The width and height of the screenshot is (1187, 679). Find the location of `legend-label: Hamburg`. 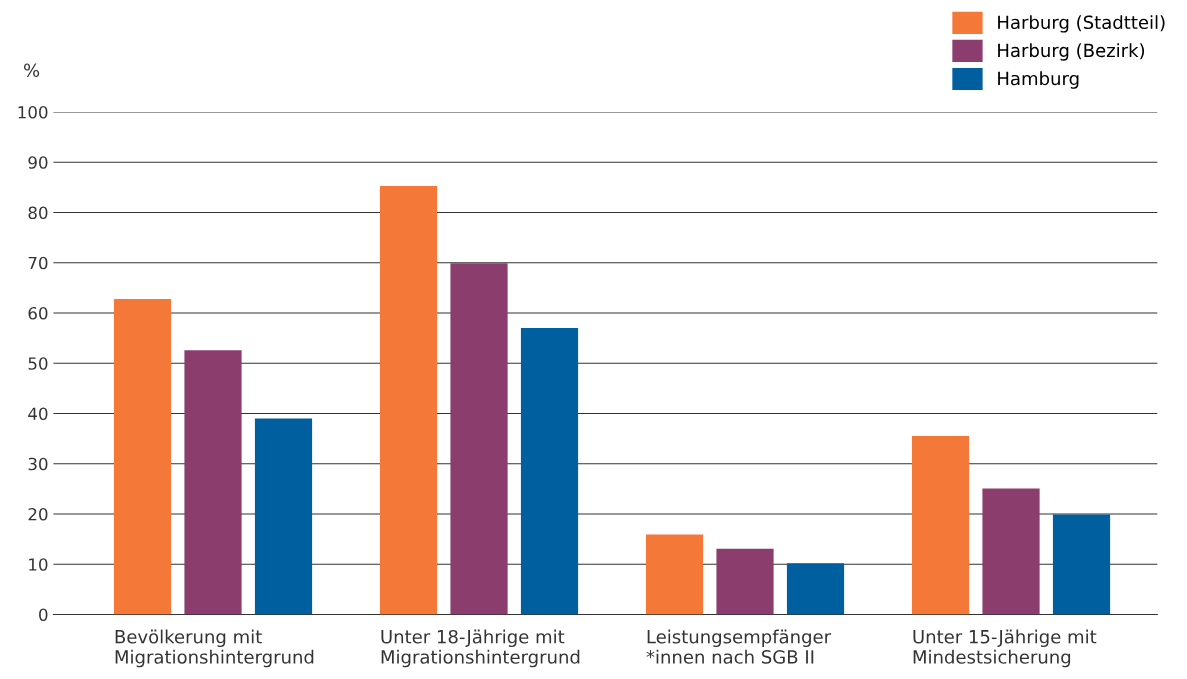

legend-label: Hamburg is located at coordinates (1038, 80).